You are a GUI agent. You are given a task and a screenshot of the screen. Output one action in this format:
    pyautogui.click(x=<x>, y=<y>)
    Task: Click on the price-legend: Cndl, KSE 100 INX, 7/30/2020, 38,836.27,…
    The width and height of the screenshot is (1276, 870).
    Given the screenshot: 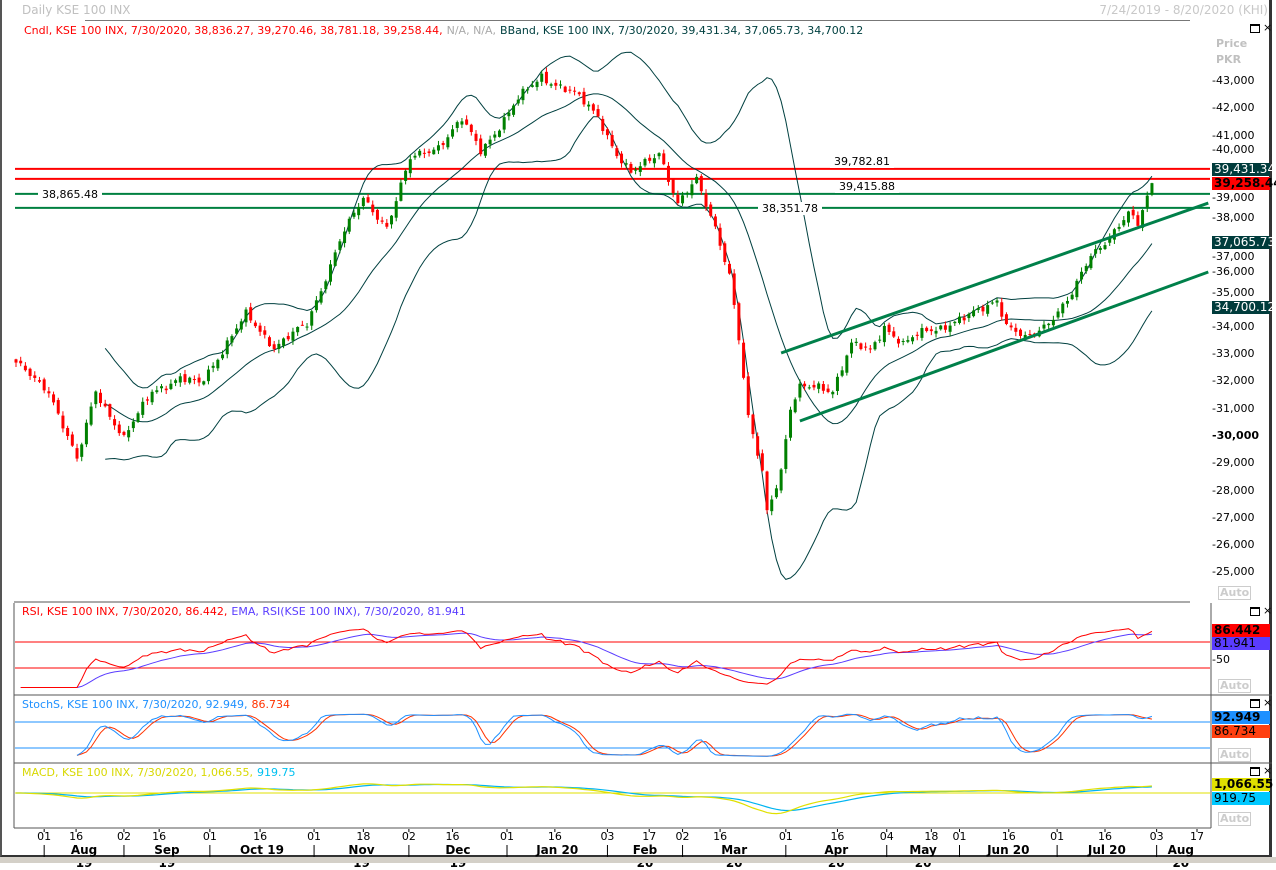 What is the action you would take?
    pyautogui.click(x=445, y=30)
    